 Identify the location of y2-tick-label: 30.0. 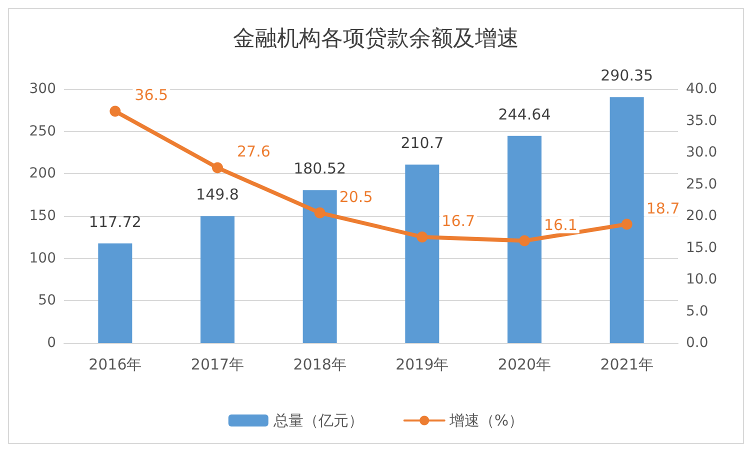
(702, 152).